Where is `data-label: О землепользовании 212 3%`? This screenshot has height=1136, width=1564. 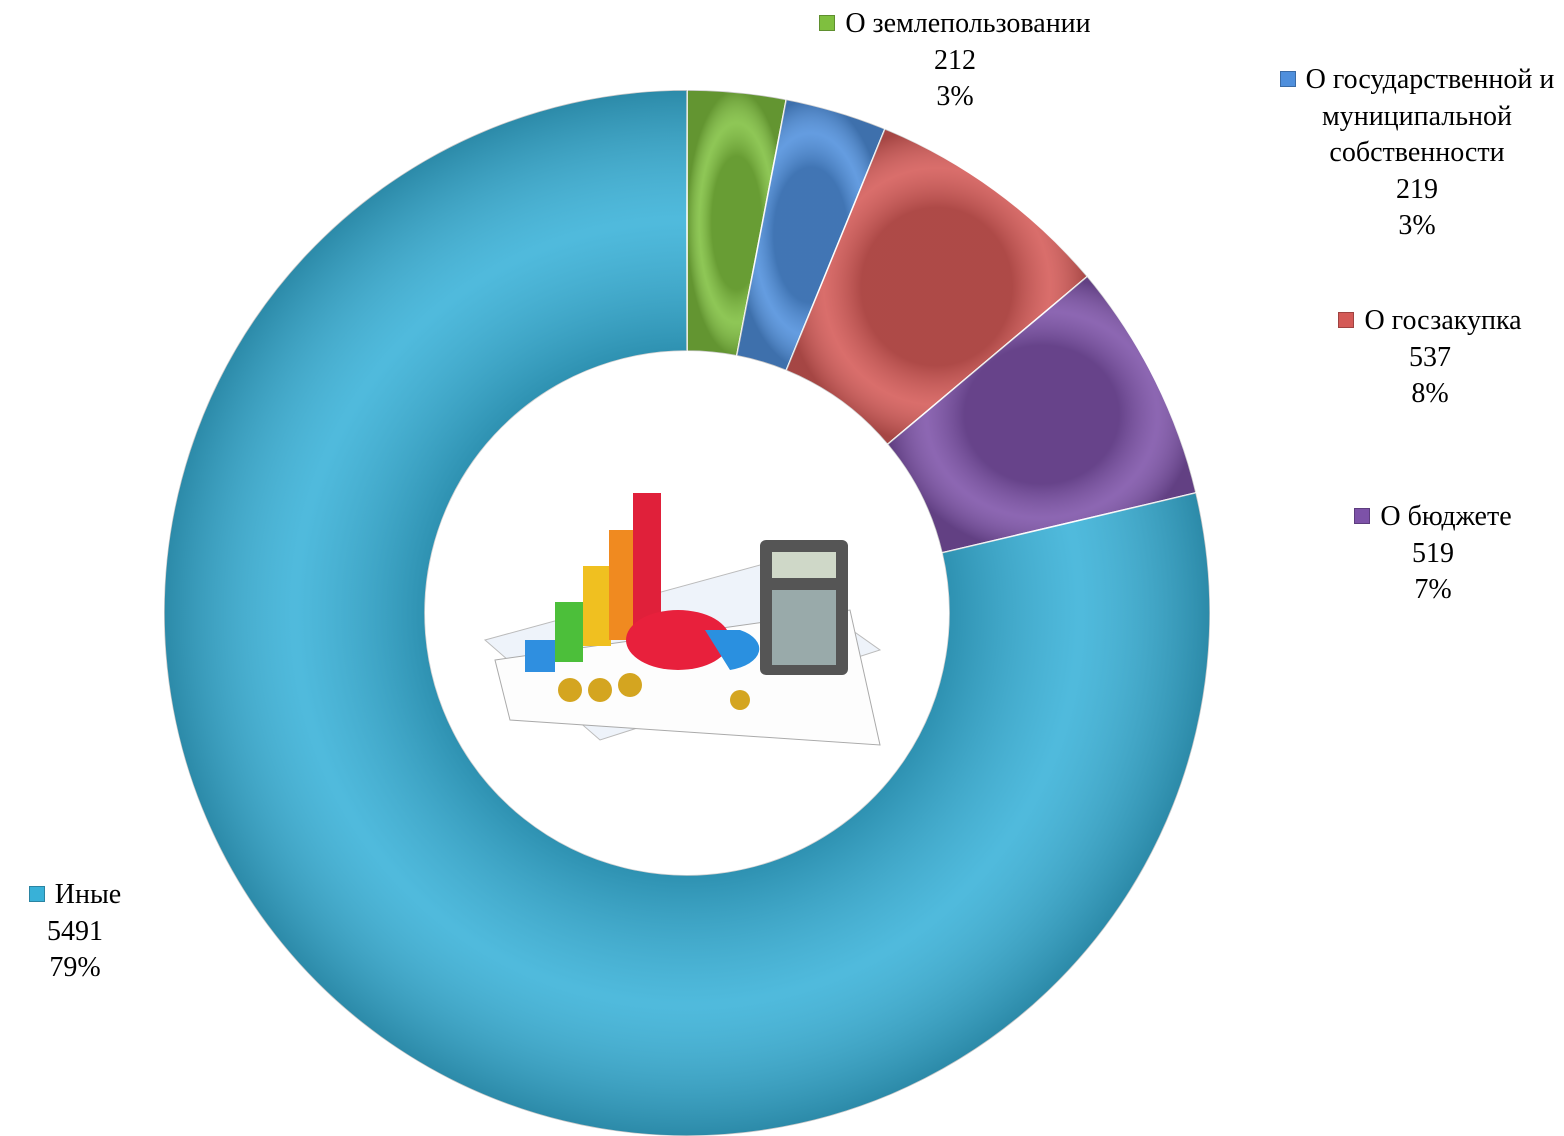
data-label: О землепользовании 212 3% is located at coordinates (955, 61).